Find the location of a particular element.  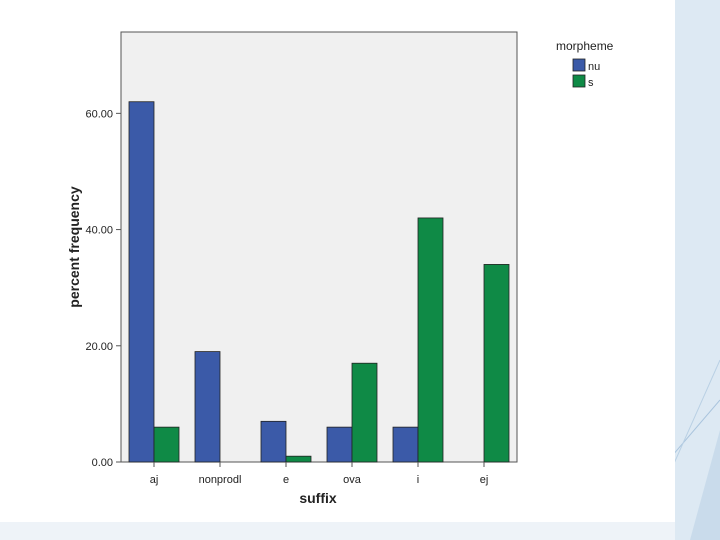

x-tick-label: e is located at coordinates (286, 480).